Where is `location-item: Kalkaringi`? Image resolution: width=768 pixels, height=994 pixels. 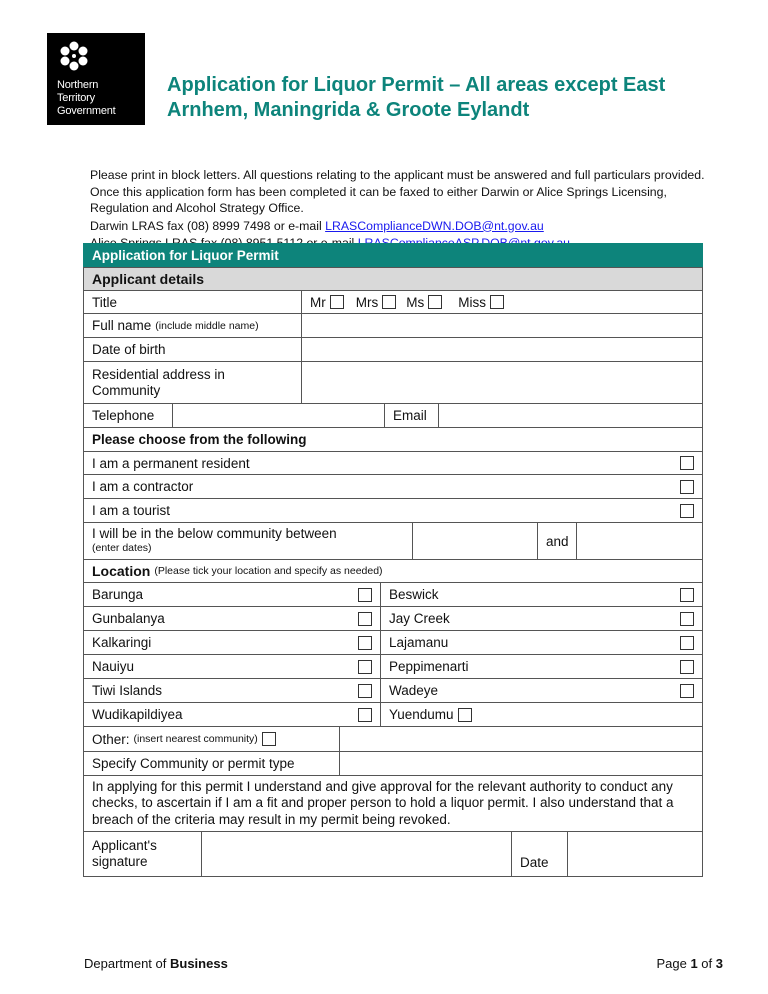 location-item: Kalkaringi is located at coordinates (232, 642).